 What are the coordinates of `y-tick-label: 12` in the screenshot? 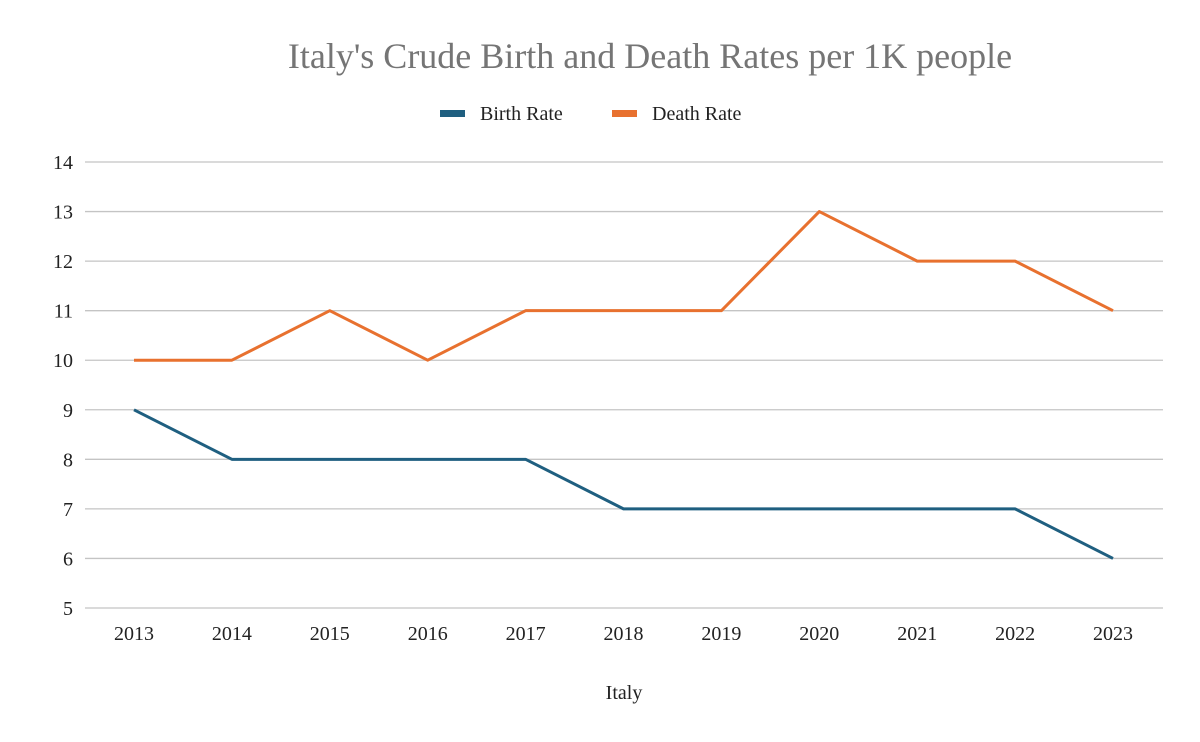 It's located at (63, 262).